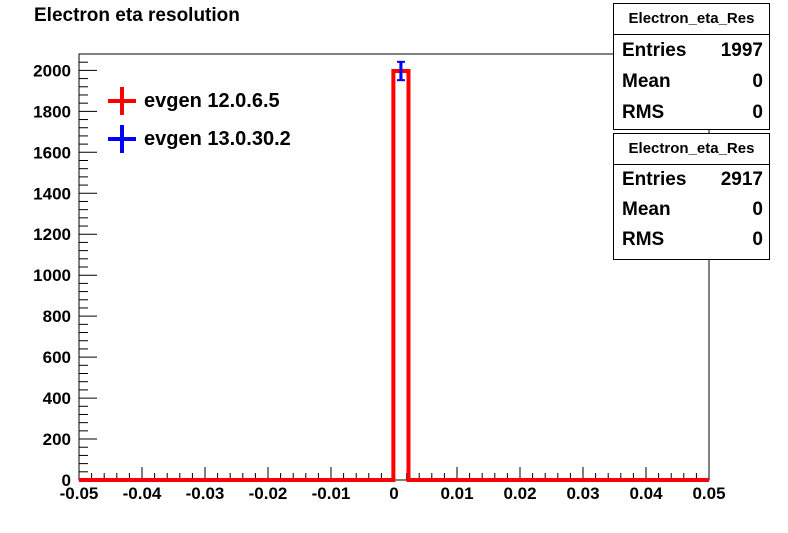  What do you see at coordinates (217, 138) in the screenshot?
I see `legend-label: evgen 13.0.30.2` at bounding box center [217, 138].